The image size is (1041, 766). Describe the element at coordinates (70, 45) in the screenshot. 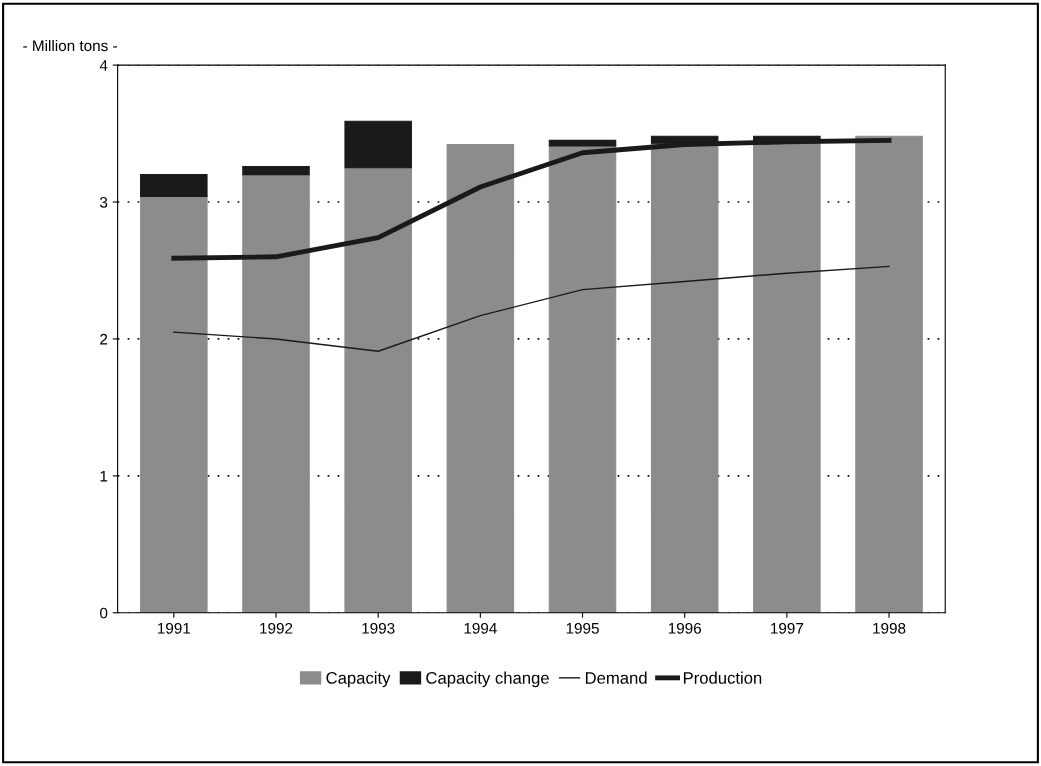

I see `y-axis-title: - Million tons -` at that location.